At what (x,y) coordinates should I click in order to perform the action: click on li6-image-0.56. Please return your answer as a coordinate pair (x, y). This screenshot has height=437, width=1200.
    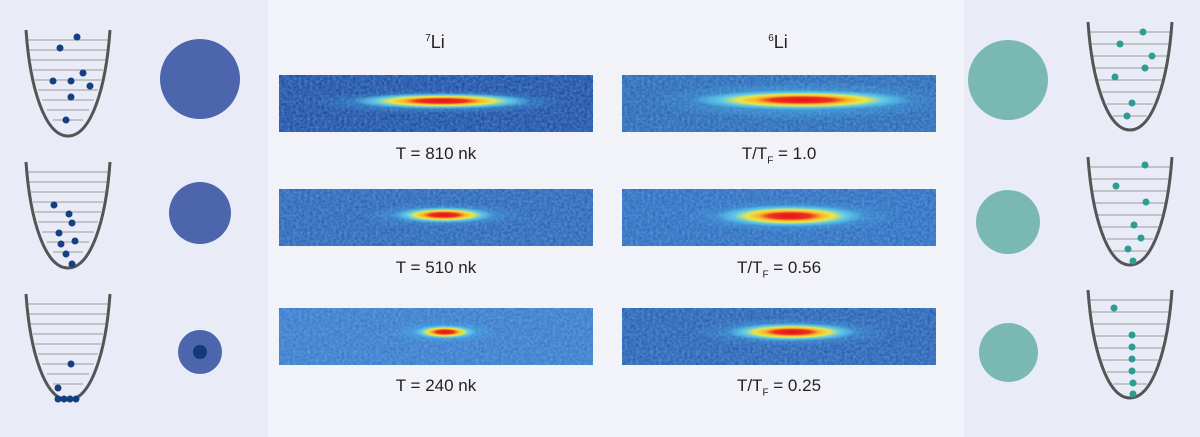
    Looking at the image, I should click on (779, 217).